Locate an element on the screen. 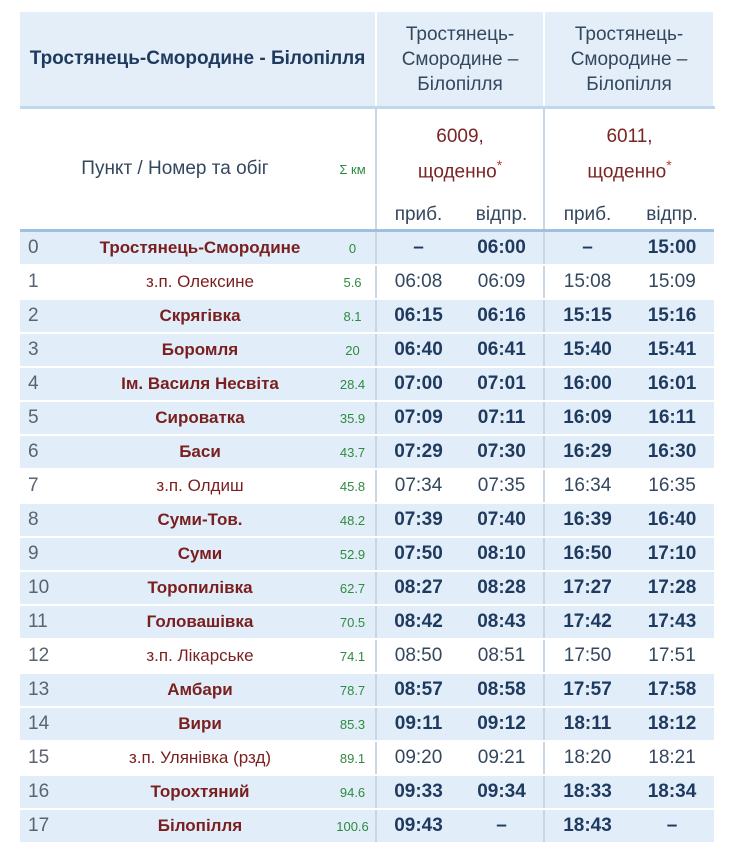 Image resolution: width=745 pixels, height=848 pixels. train-1-departure: 09:12 is located at coordinates (502, 724).